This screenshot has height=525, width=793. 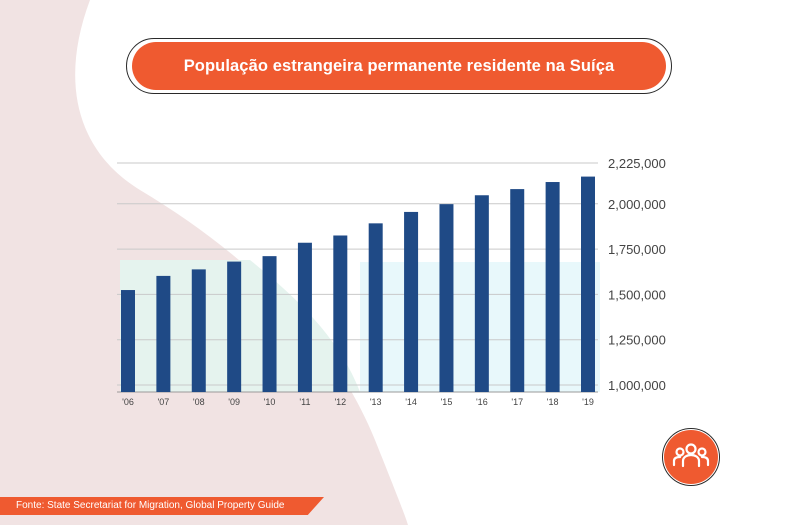 I want to click on x-tick-label: '11, so click(x=304, y=402).